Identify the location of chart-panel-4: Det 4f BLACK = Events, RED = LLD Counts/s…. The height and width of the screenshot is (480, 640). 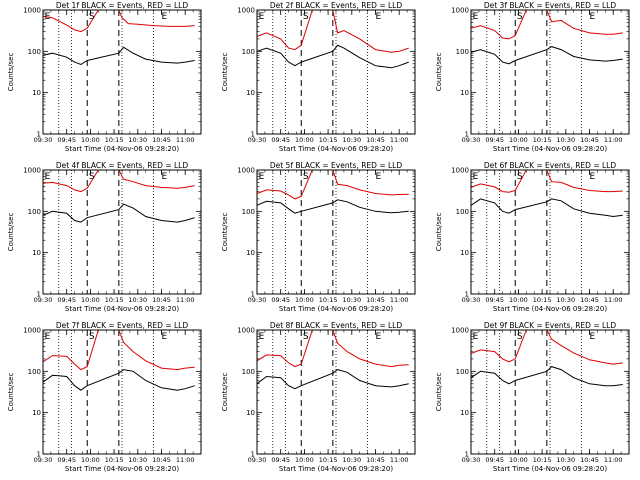
(104, 237).